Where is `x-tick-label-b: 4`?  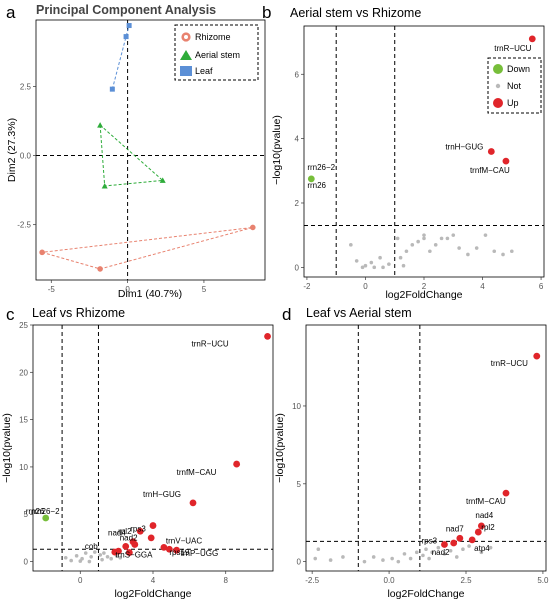 x-tick-label-b: 4 is located at coordinates (482, 286).